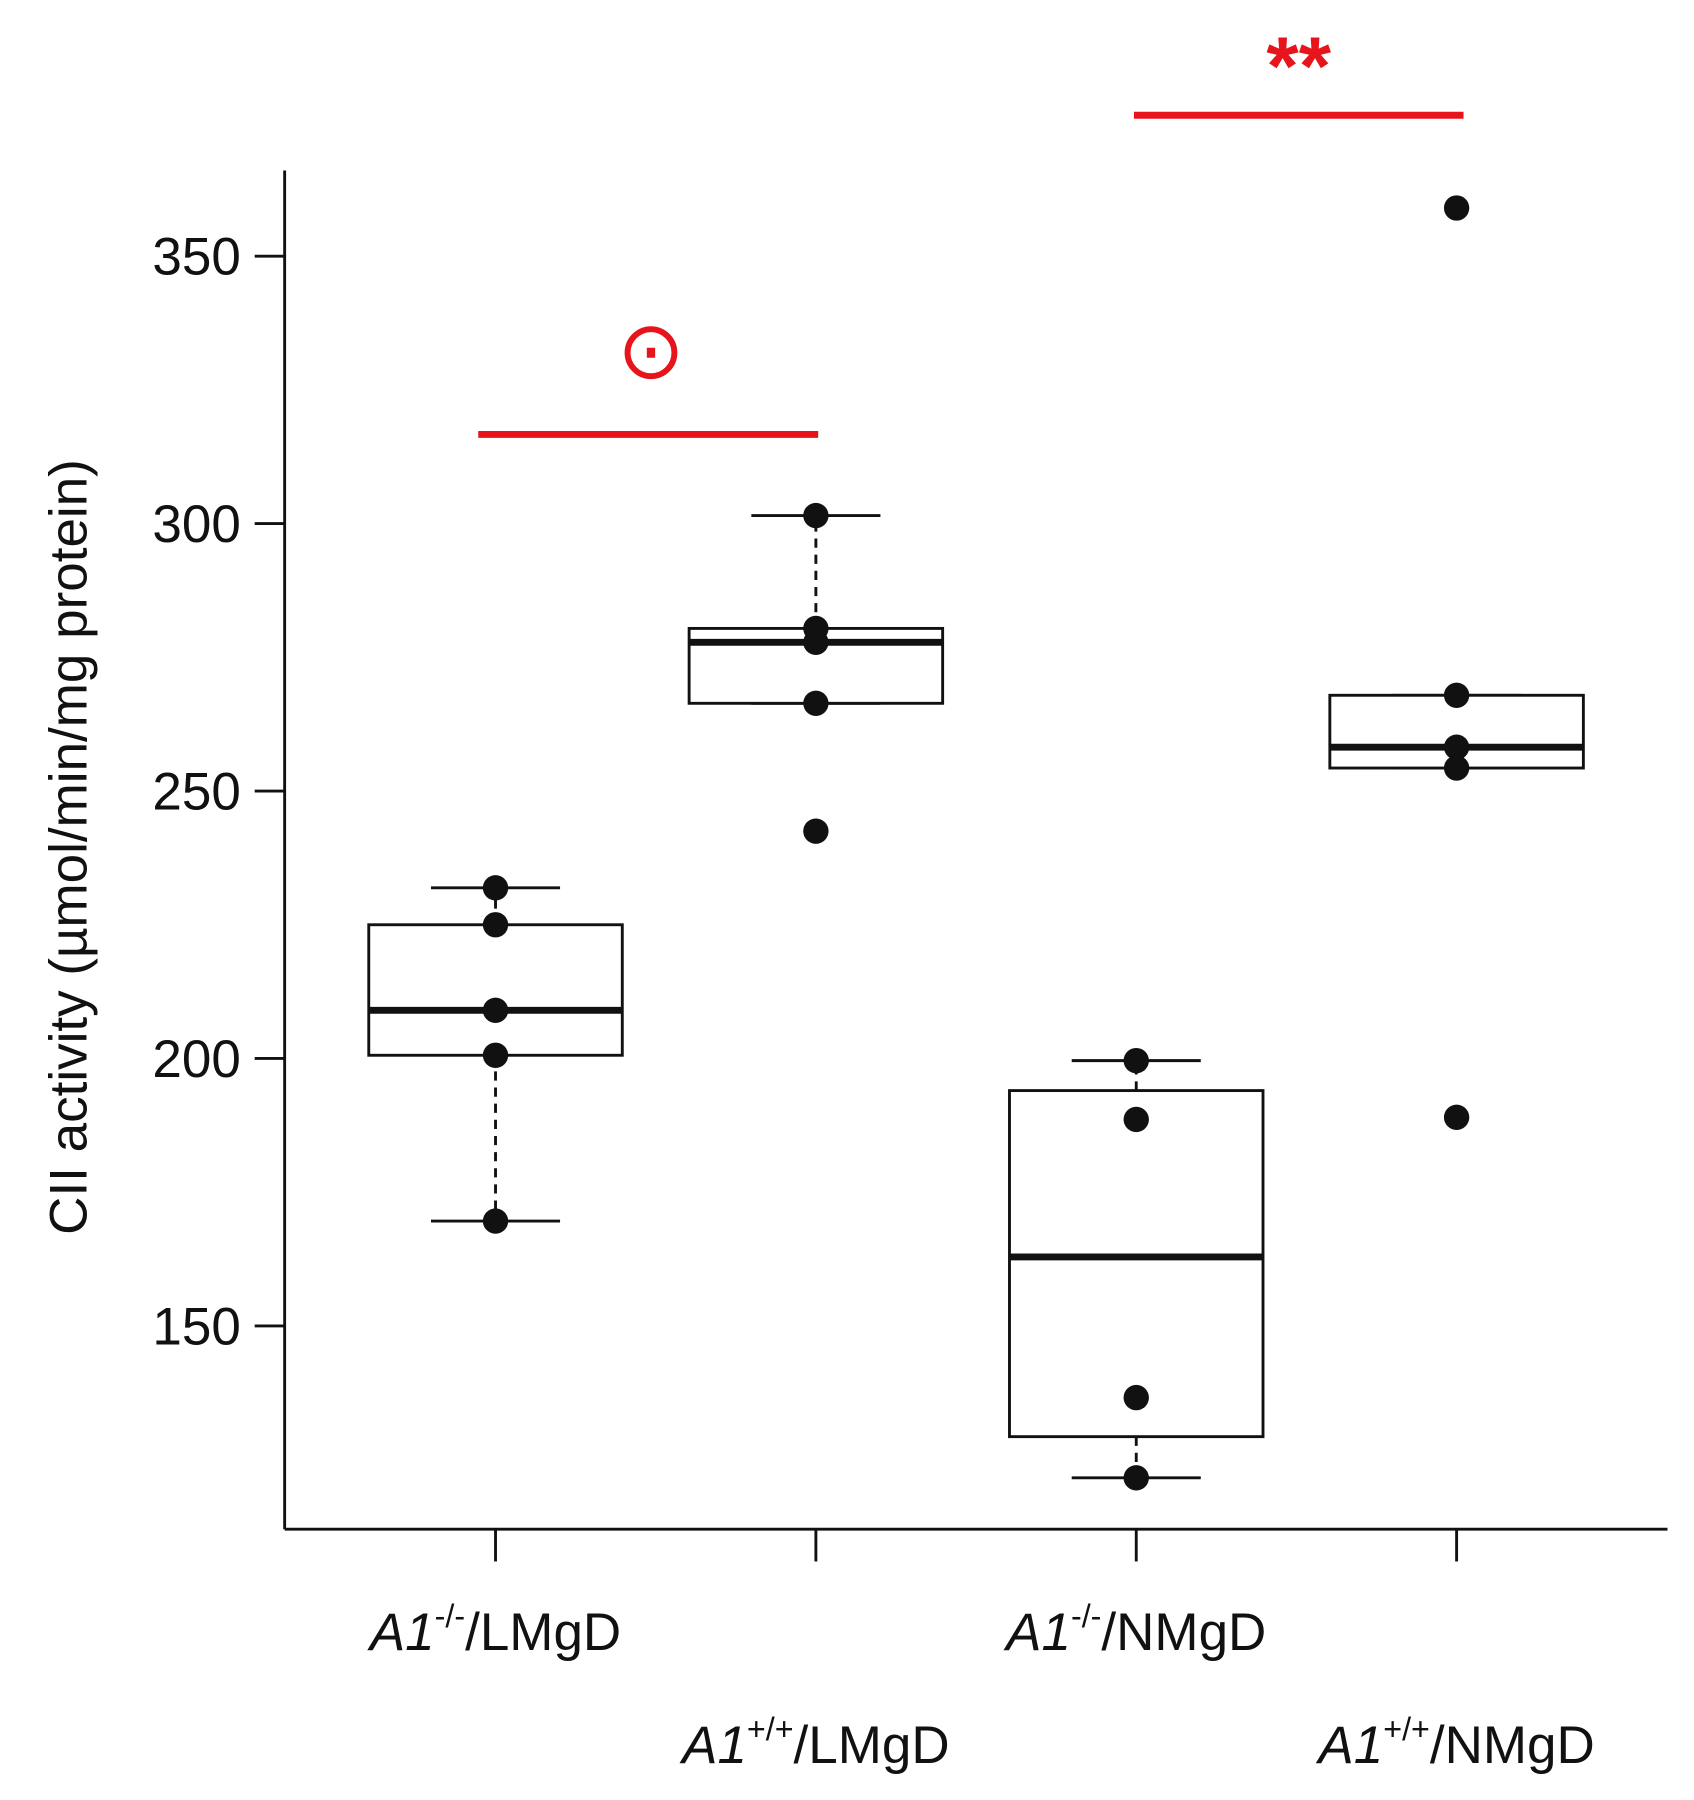  I want to click on y-tick-label: 150, so click(196, 1326).